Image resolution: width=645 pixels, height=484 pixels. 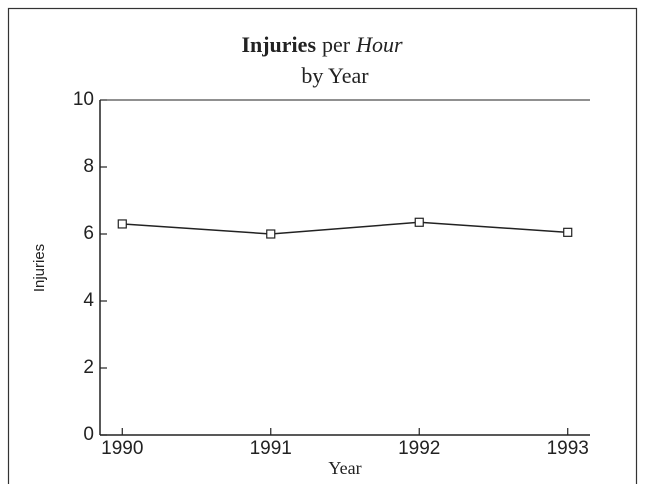 I want to click on chart-title: Injuries per Hour, so click(x=322, y=44).